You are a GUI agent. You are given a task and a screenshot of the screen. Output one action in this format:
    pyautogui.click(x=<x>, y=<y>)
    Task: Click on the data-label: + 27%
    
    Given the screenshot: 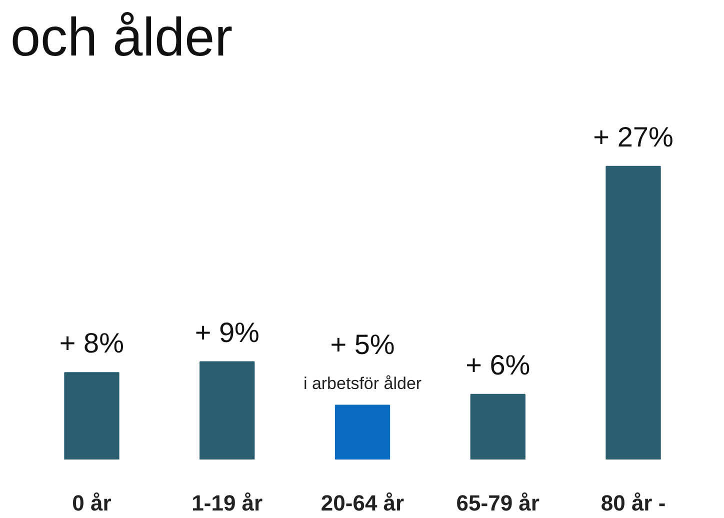 What is the action you would take?
    pyautogui.click(x=633, y=136)
    